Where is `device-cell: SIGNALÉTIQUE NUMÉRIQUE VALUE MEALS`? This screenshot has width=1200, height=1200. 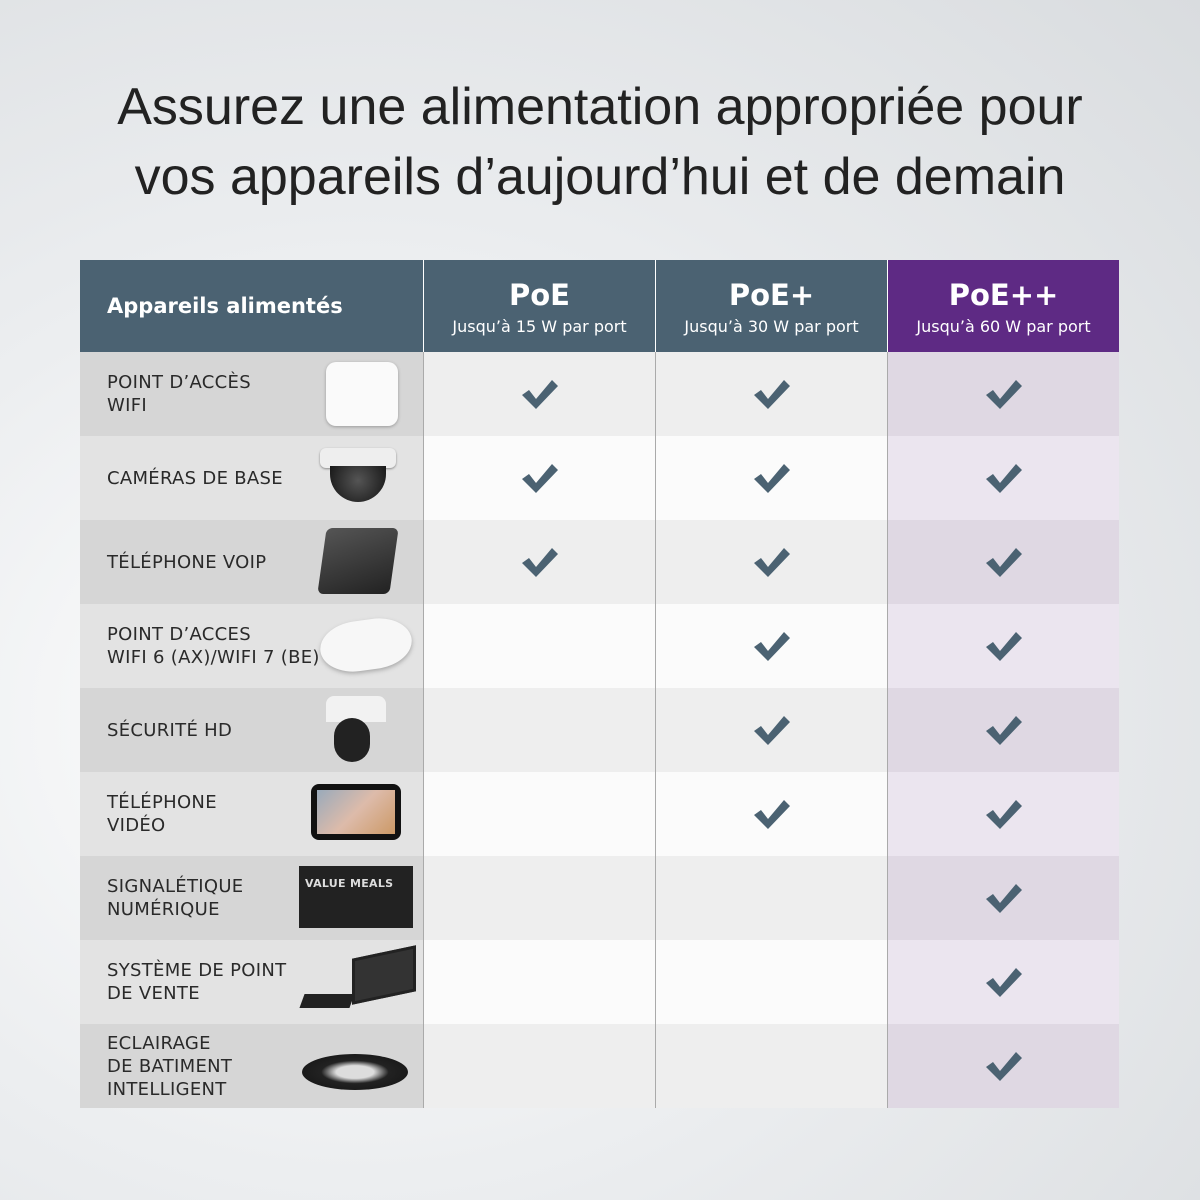 device-cell: SIGNALÉTIQUE NUMÉRIQUE VALUE MEALS is located at coordinates (251, 898).